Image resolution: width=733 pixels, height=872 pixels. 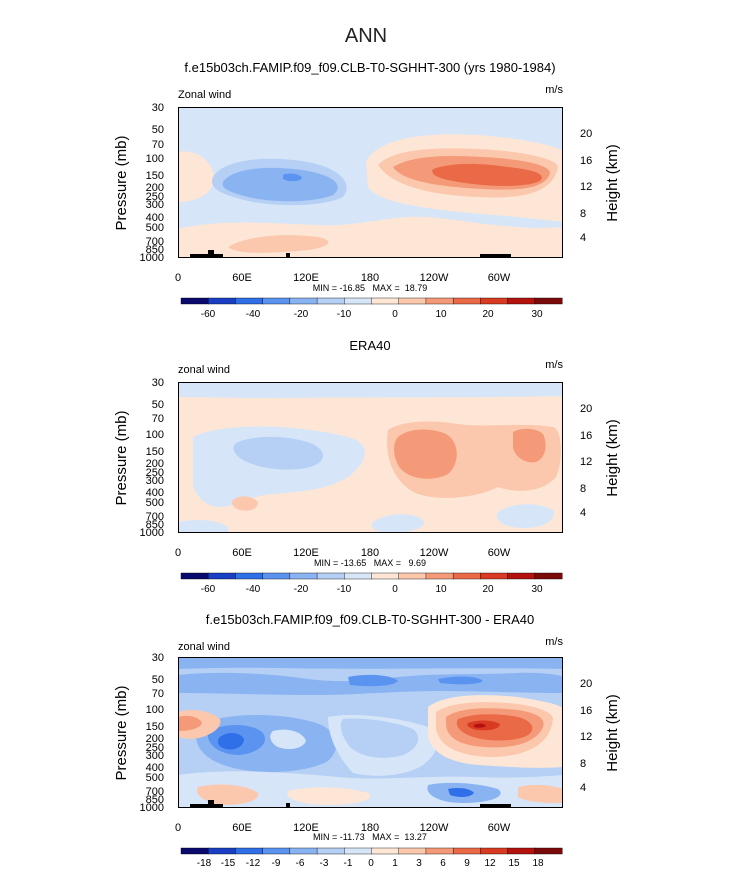 I want to click on panel-3-contour-neg-c, so click(x=231, y=741).